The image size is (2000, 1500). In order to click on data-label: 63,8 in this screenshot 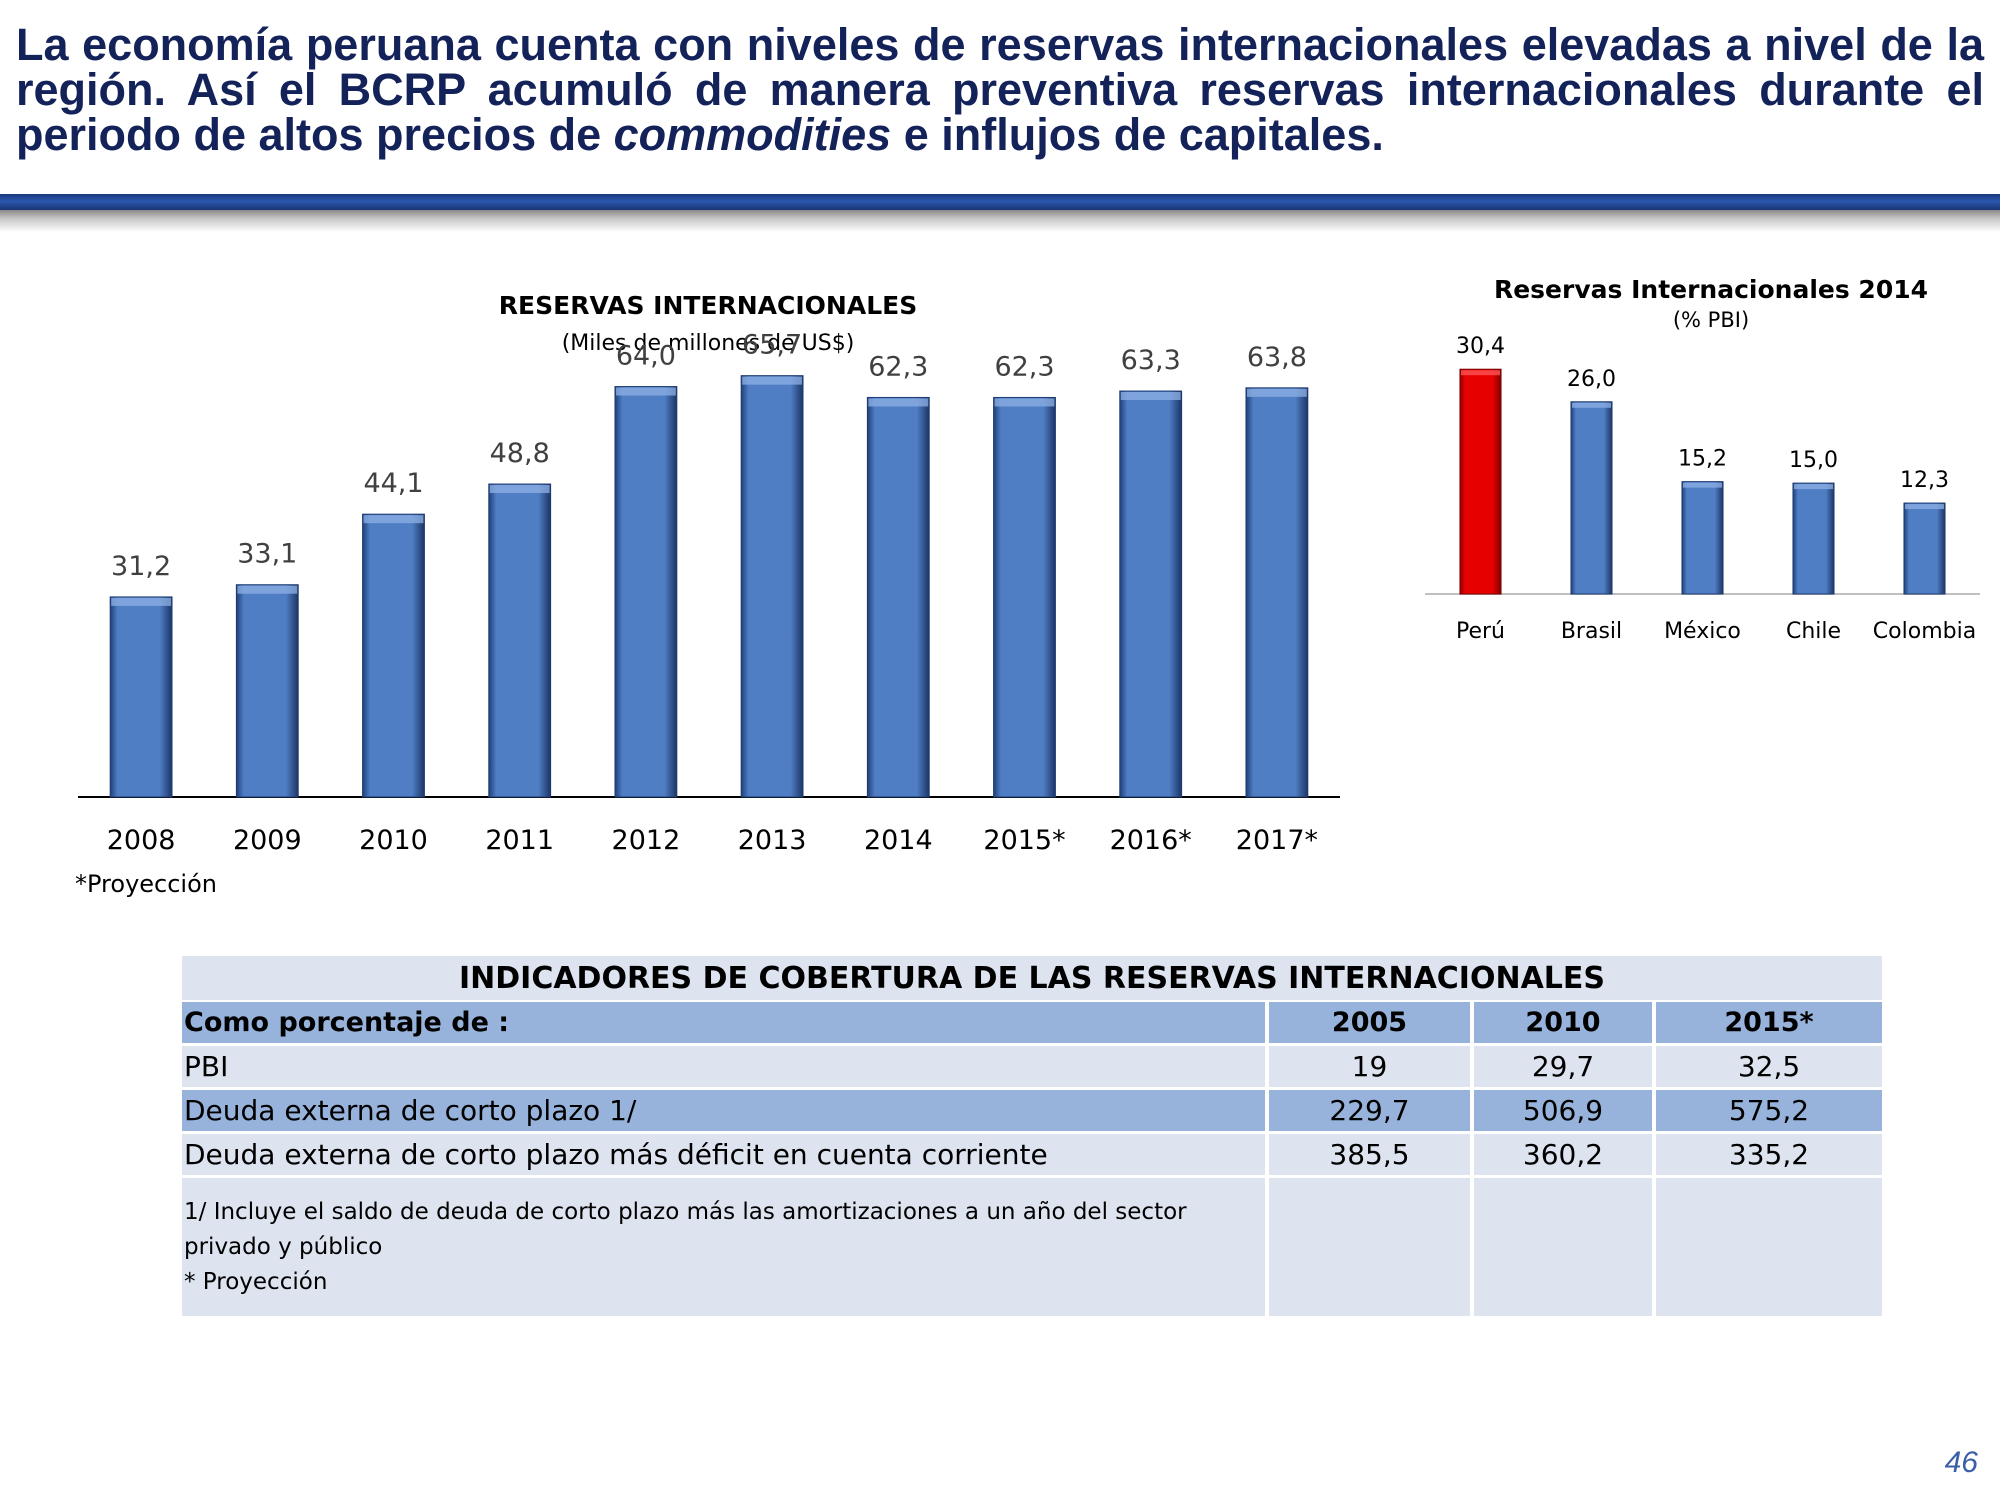, I will do `click(1277, 357)`.